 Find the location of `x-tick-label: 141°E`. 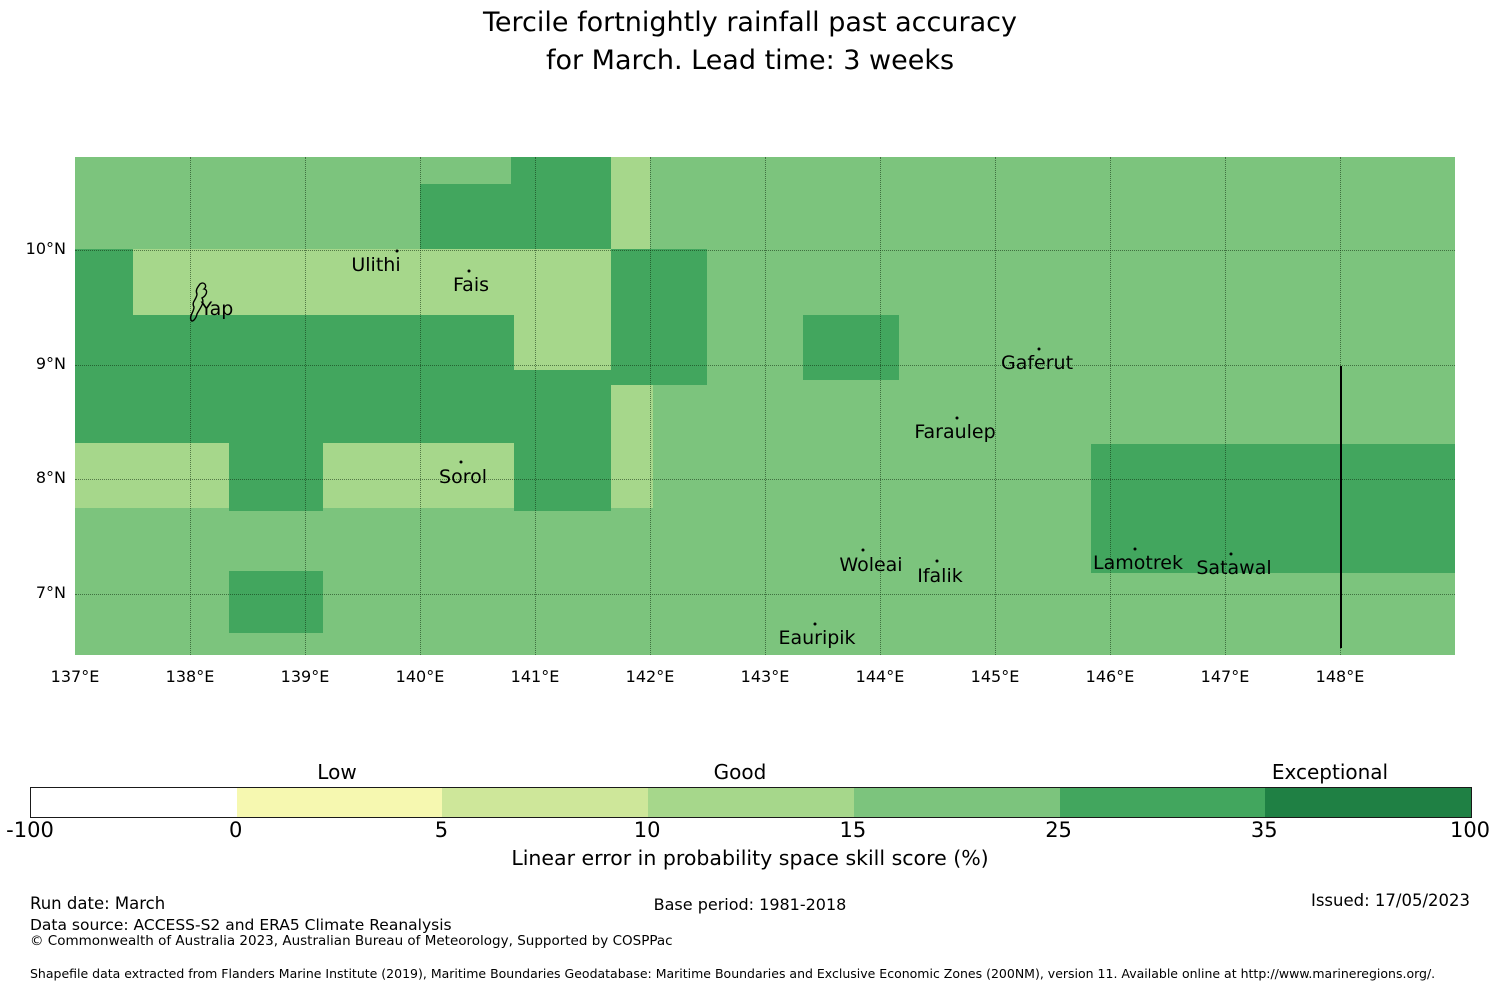

x-tick-label: 141°E is located at coordinates (535, 676).